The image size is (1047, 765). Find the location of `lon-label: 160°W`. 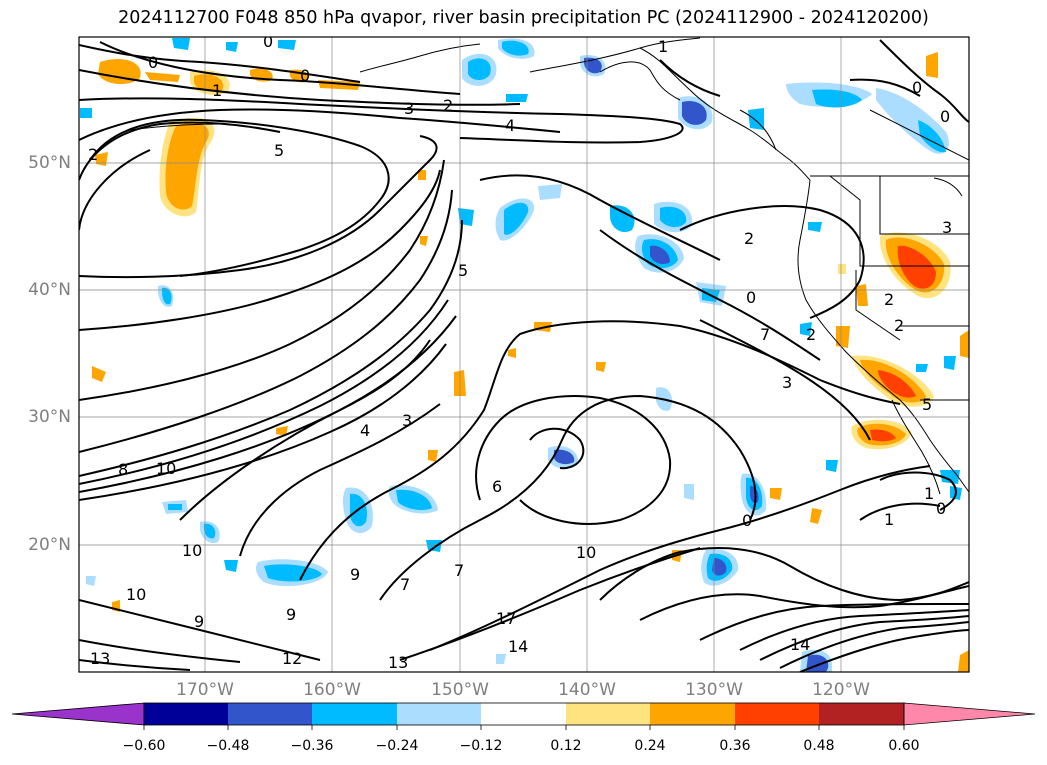

lon-label: 160°W is located at coordinates (332, 690).